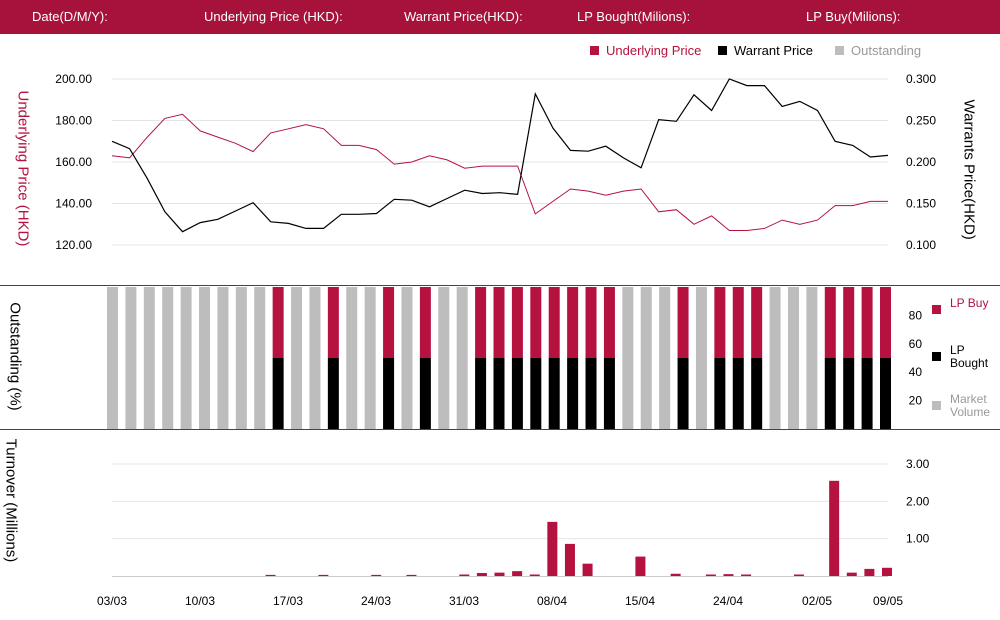  Describe the element at coordinates (916, 344) in the screenshot. I see `outstanding-tick-label: 60` at that location.